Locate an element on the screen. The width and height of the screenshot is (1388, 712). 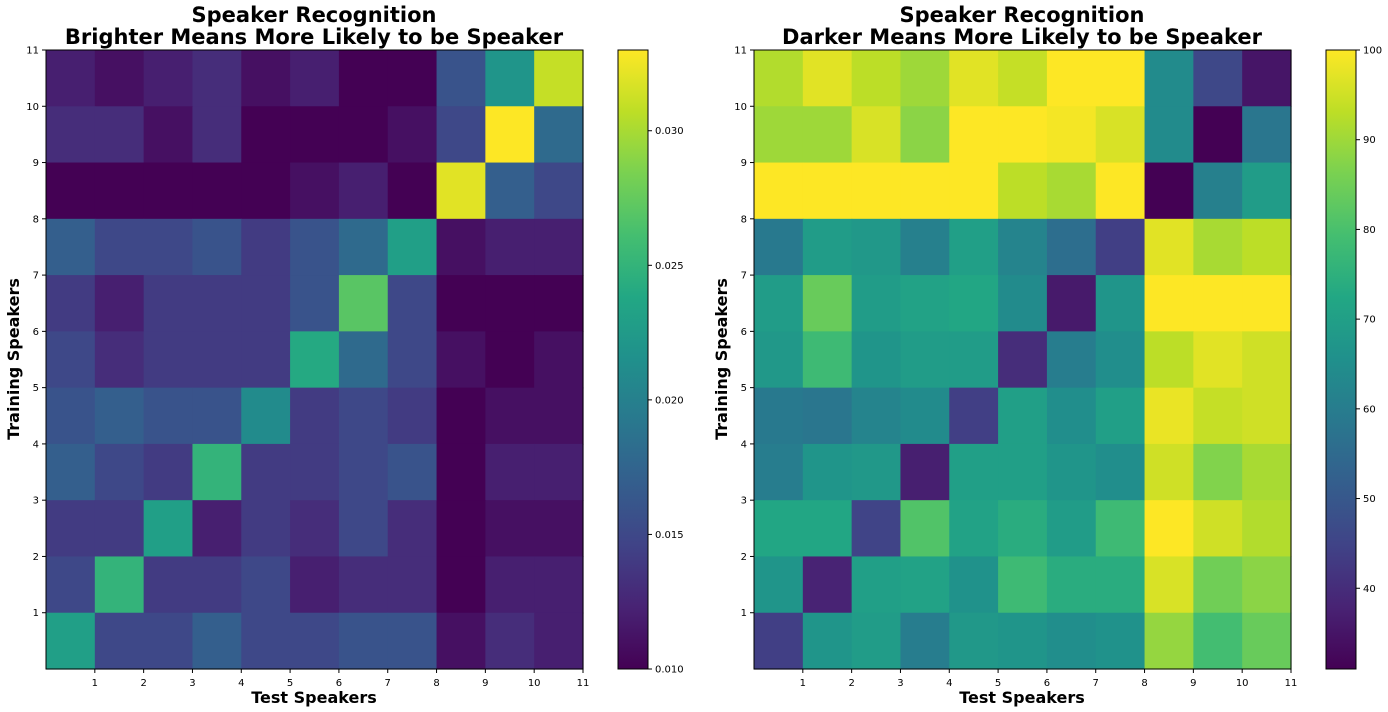
x-tick-label: 4 is located at coordinates (949, 683).